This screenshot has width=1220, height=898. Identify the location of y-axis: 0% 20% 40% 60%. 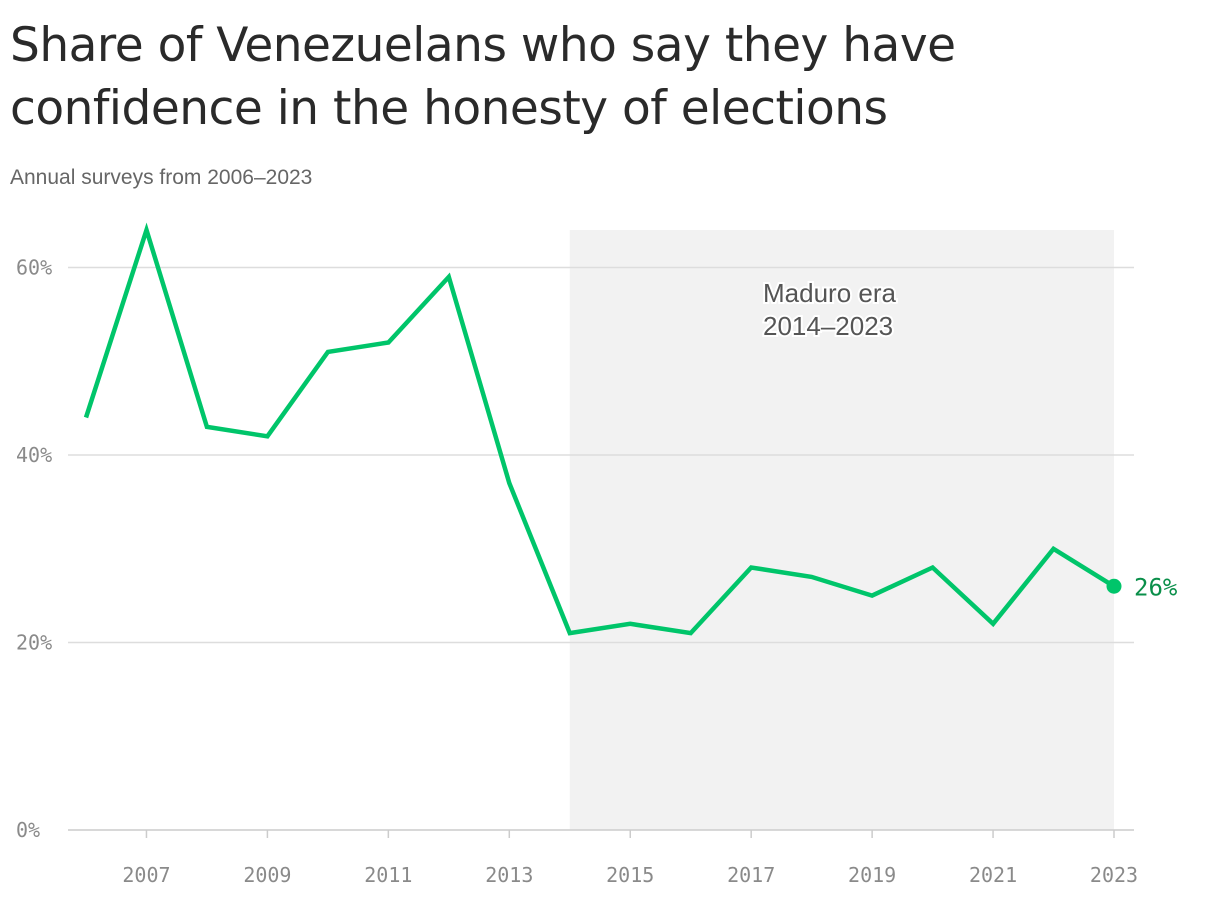
(34, 549).